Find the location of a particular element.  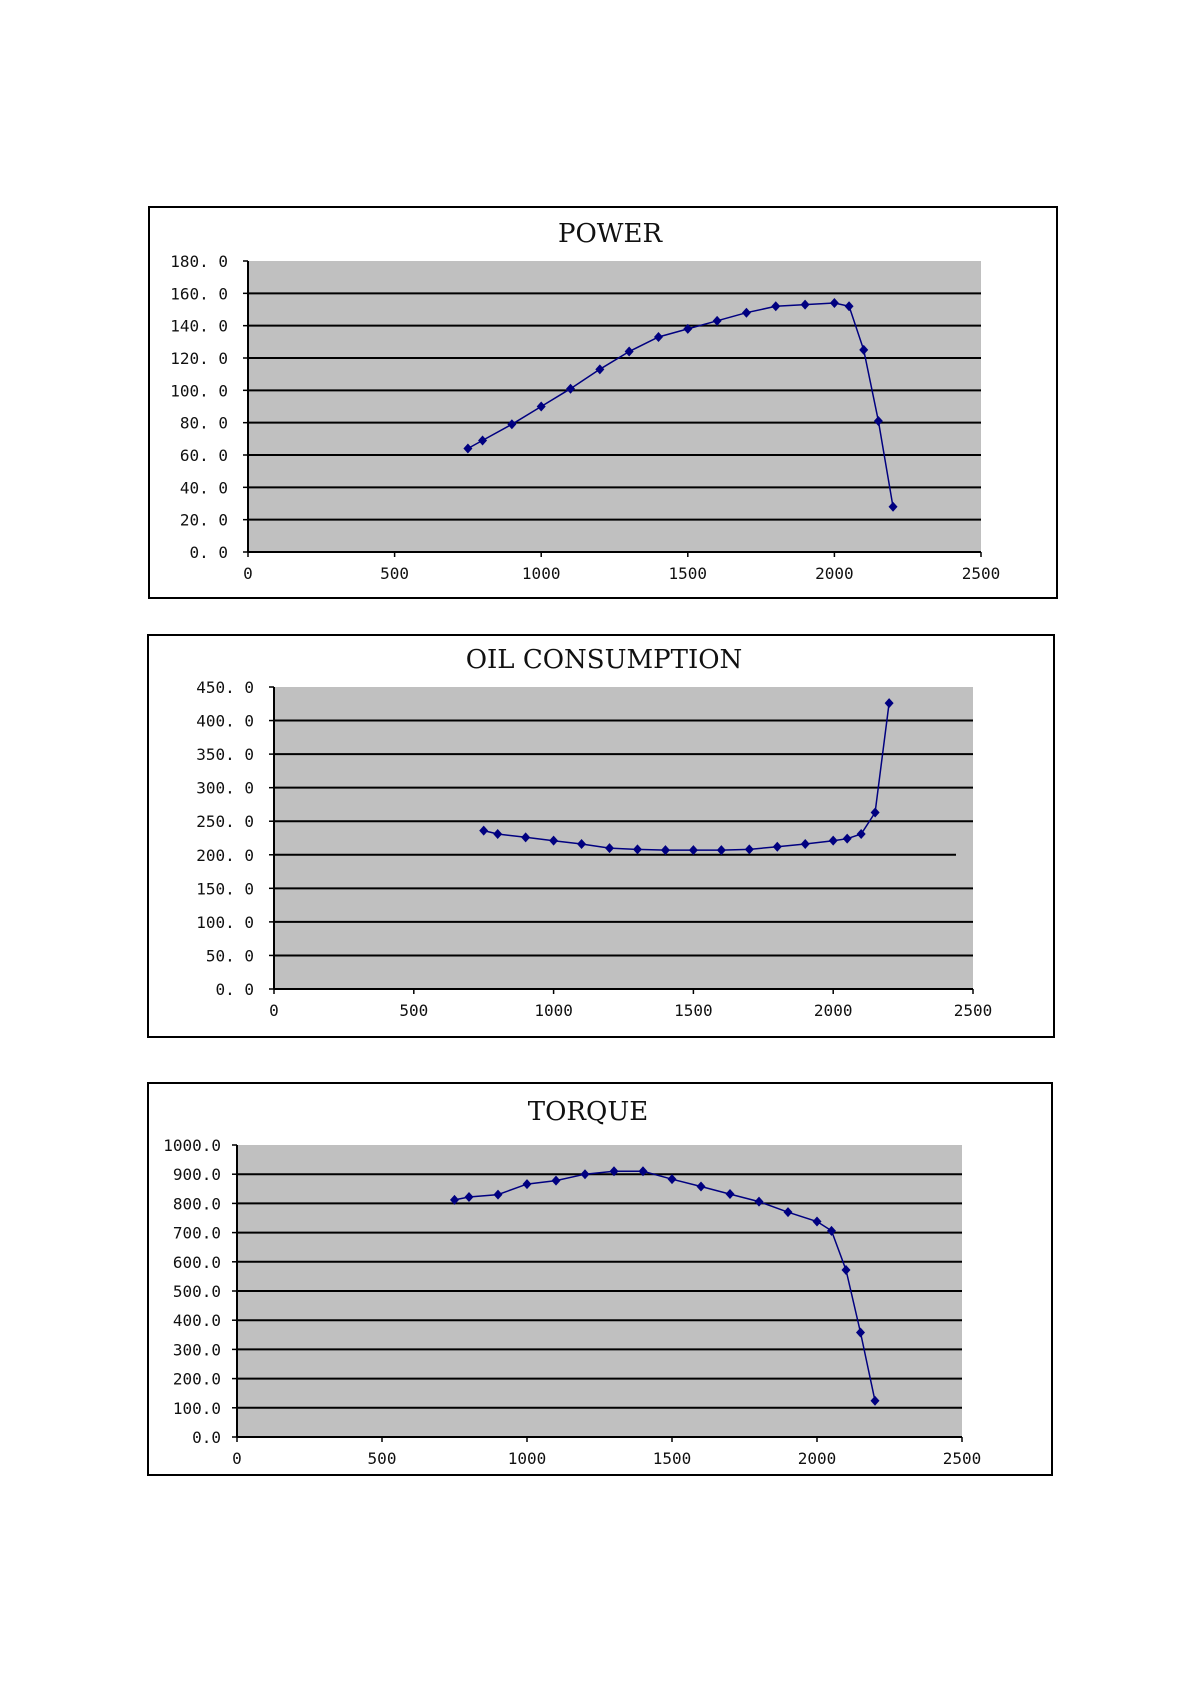

y-tick-label: 500.0 is located at coordinates (197, 1291).